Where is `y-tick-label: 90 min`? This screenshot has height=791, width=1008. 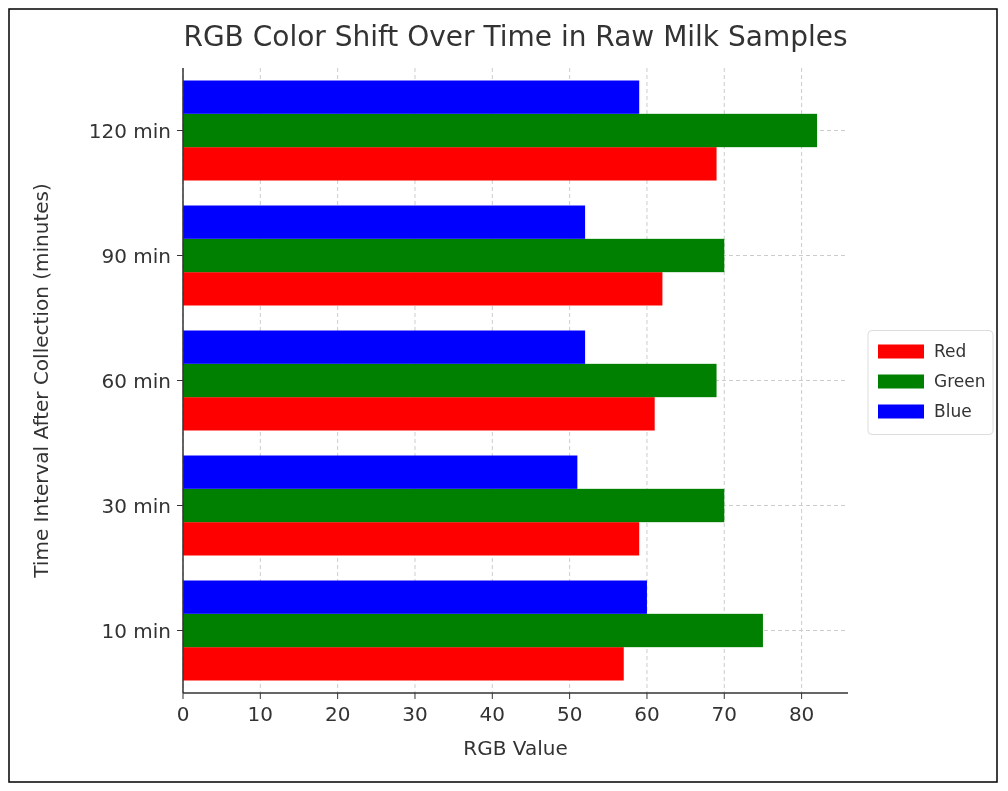
y-tick-label: 90 min is located at coordinates (136, 255).